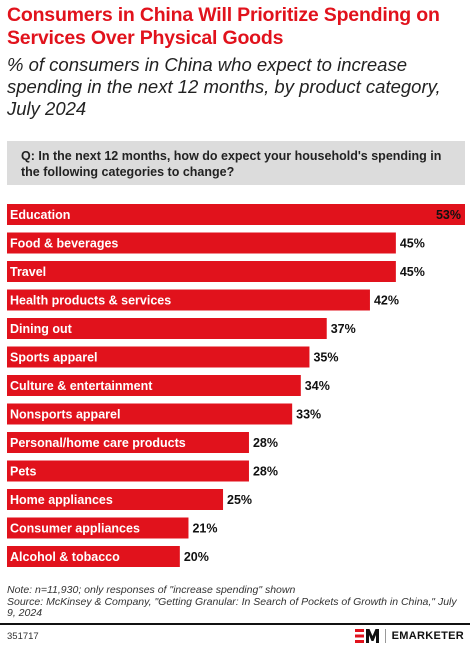 The image size is (470, 649). I want to click on bar-row: Pets 28%, so click(142, 471).